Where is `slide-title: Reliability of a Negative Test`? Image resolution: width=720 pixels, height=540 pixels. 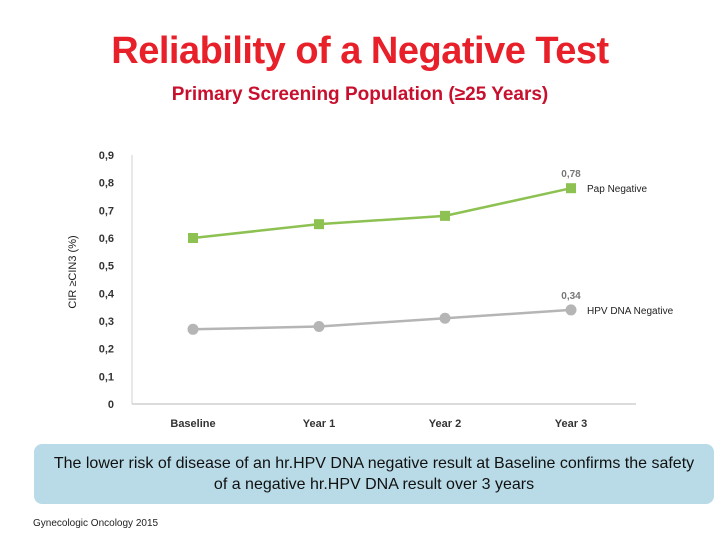 slide-title: Reliability of a Negative Test is located at coordinates (360, 51).